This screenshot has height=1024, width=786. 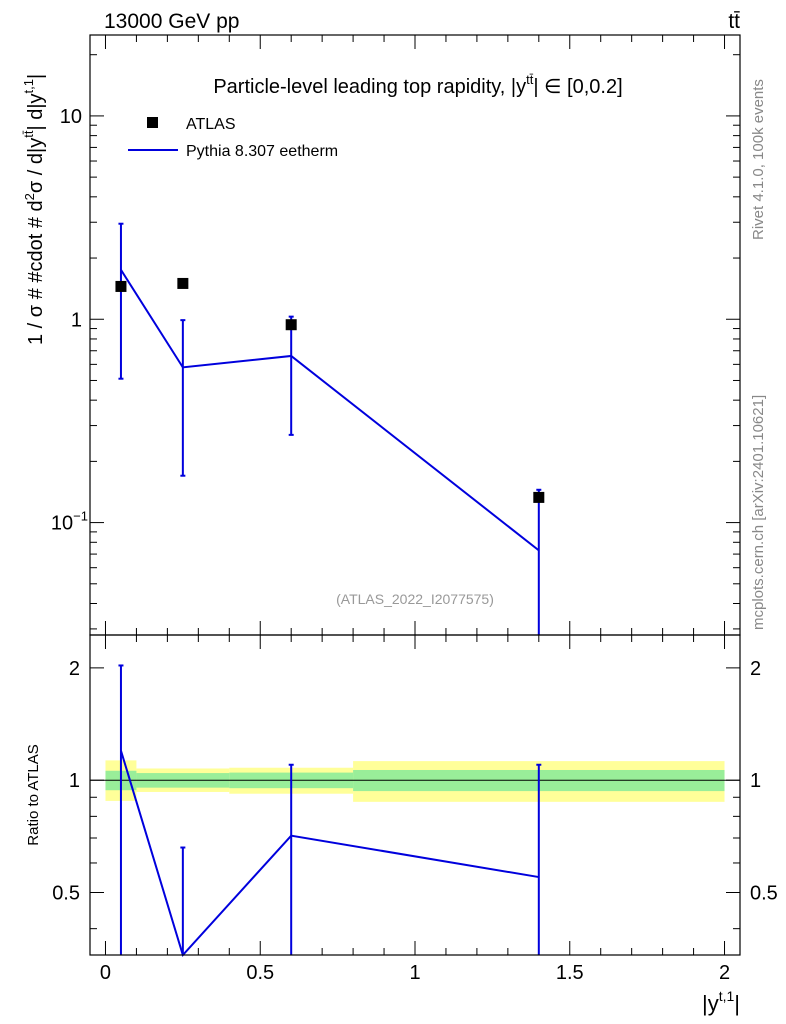 I want to click on header-energy-label: 13000 GeV pp, so click(x=171, y=21).